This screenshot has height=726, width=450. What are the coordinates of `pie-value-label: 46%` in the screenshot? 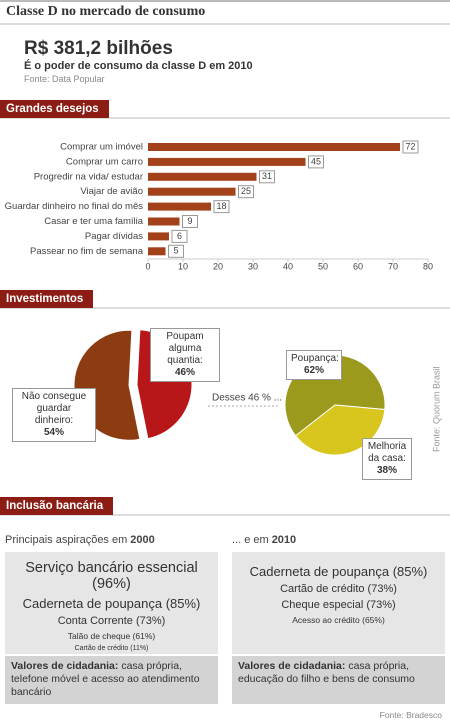 It's located at (184, 372).